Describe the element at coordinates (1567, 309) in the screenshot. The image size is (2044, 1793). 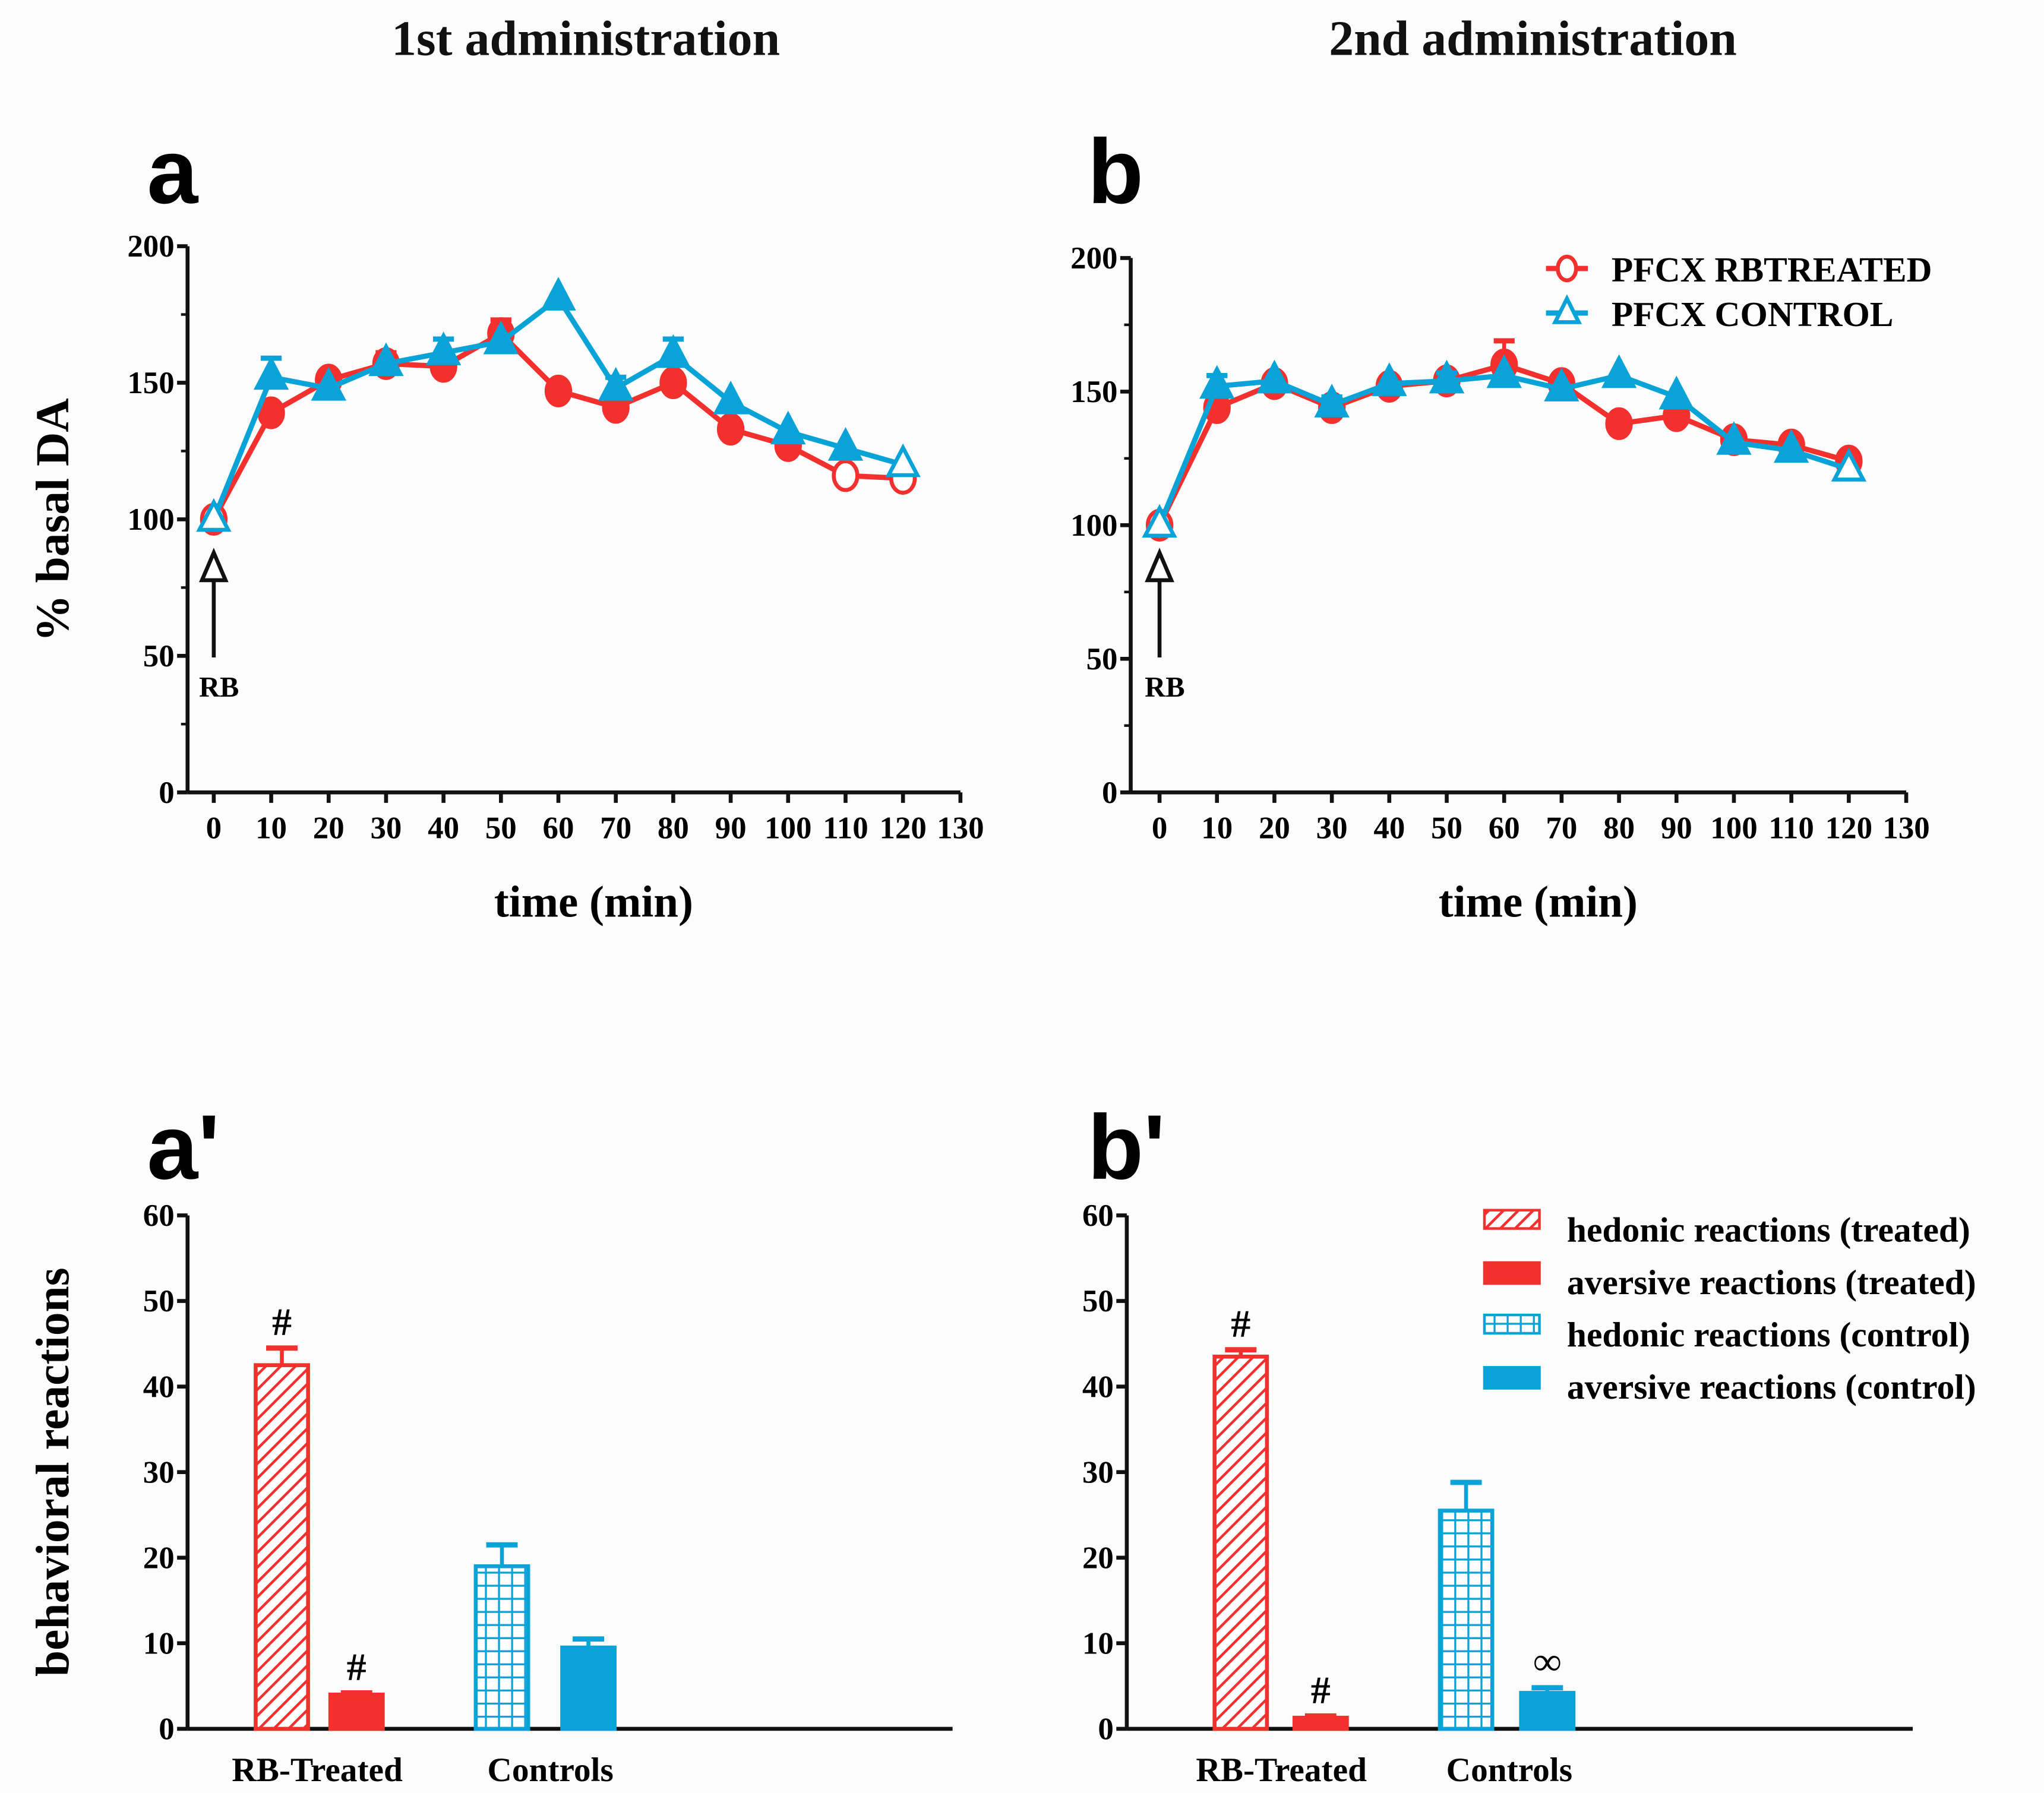
I see `legend-marker-control` at that location.